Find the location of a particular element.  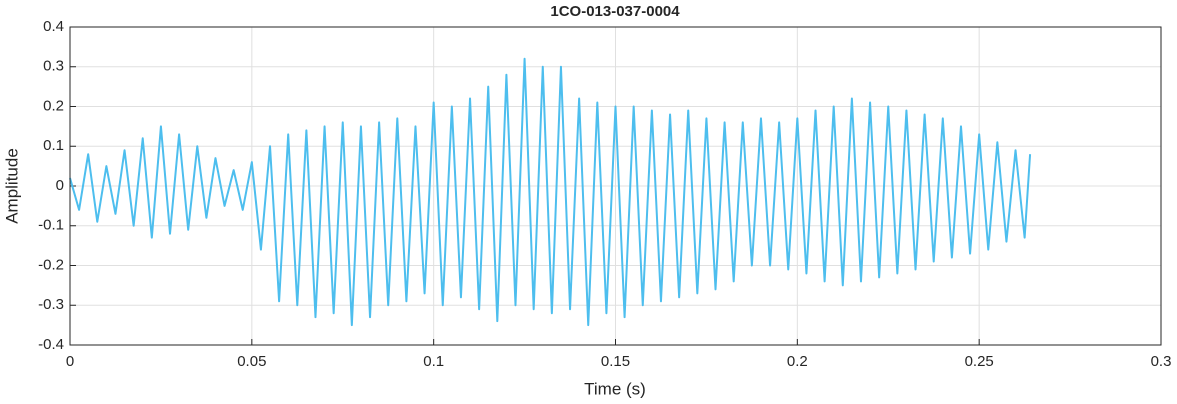

chart-title: 1CO-013-037-0004 is located at coordinates (615, 11).